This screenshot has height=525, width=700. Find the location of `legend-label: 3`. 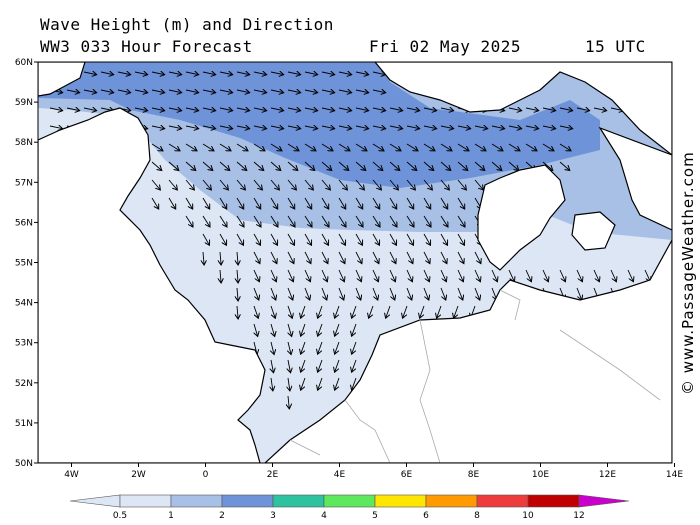

legend-label: 3 is located at coordinates (273, 516).